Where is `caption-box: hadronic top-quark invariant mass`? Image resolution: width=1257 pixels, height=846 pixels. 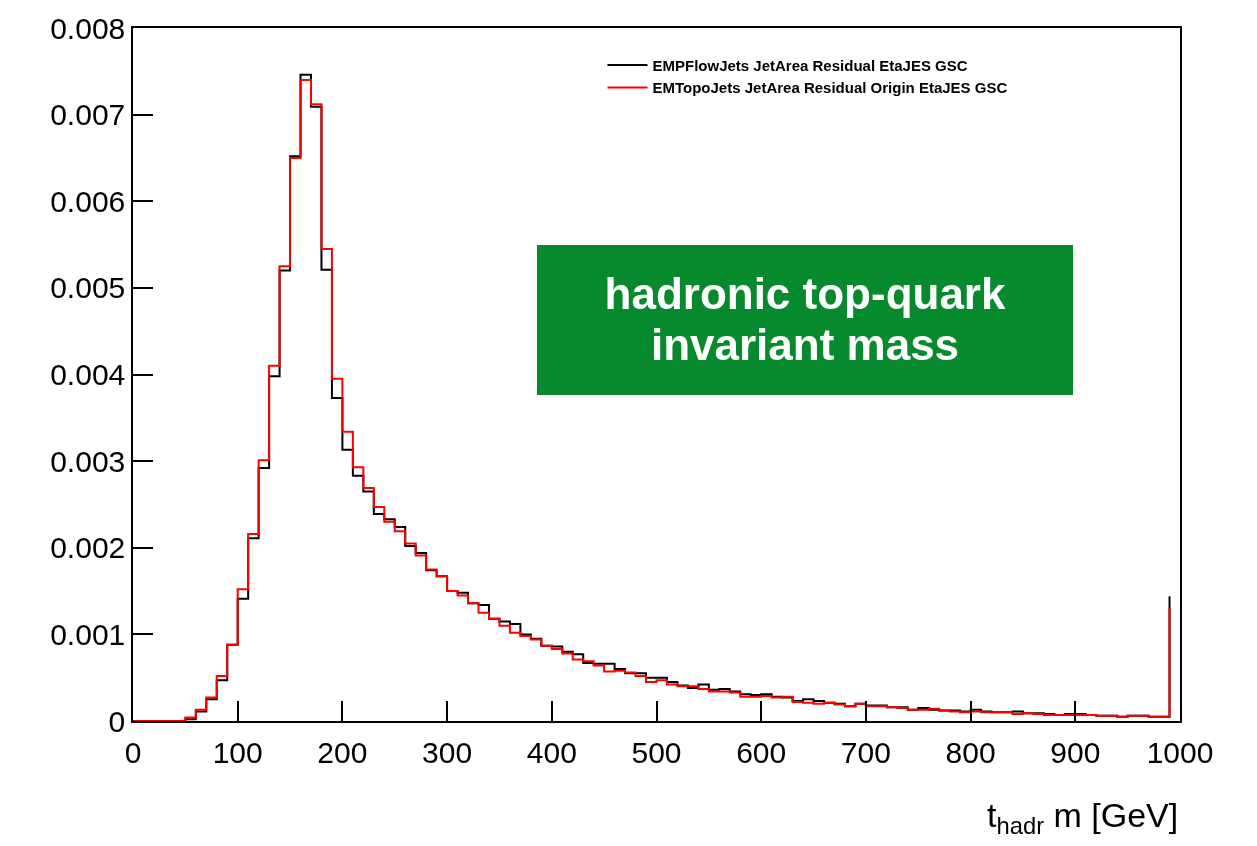
caption-box: hadronic top-quark invariant mass is located at coordinates (805, 320).